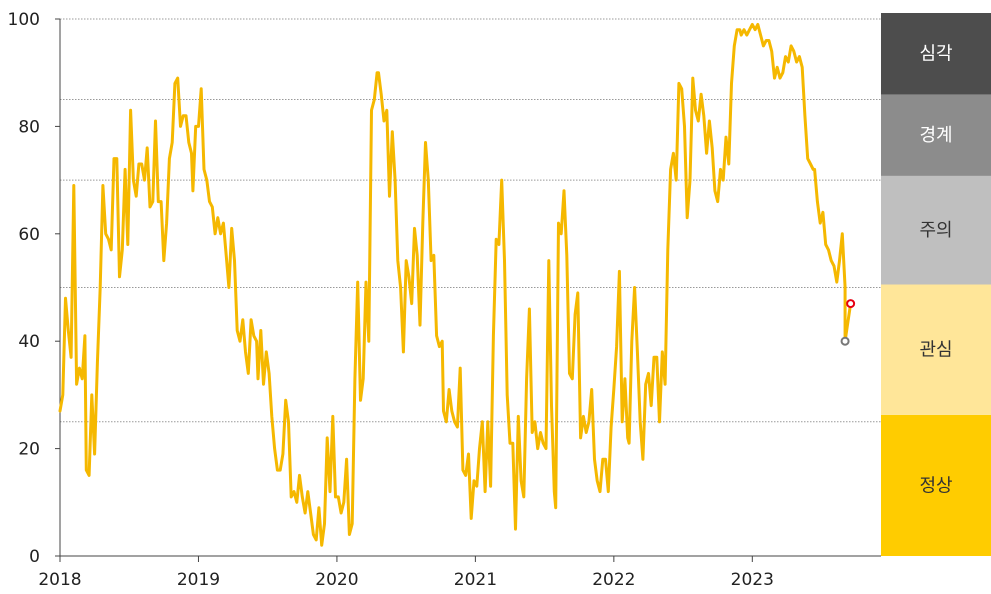 The height and width of the screenshot is (594, 991). What do you see at coordinates (475, 580) in the screenshot?
I see `x-tick-label: 2021` at bounding box center [475, 580].